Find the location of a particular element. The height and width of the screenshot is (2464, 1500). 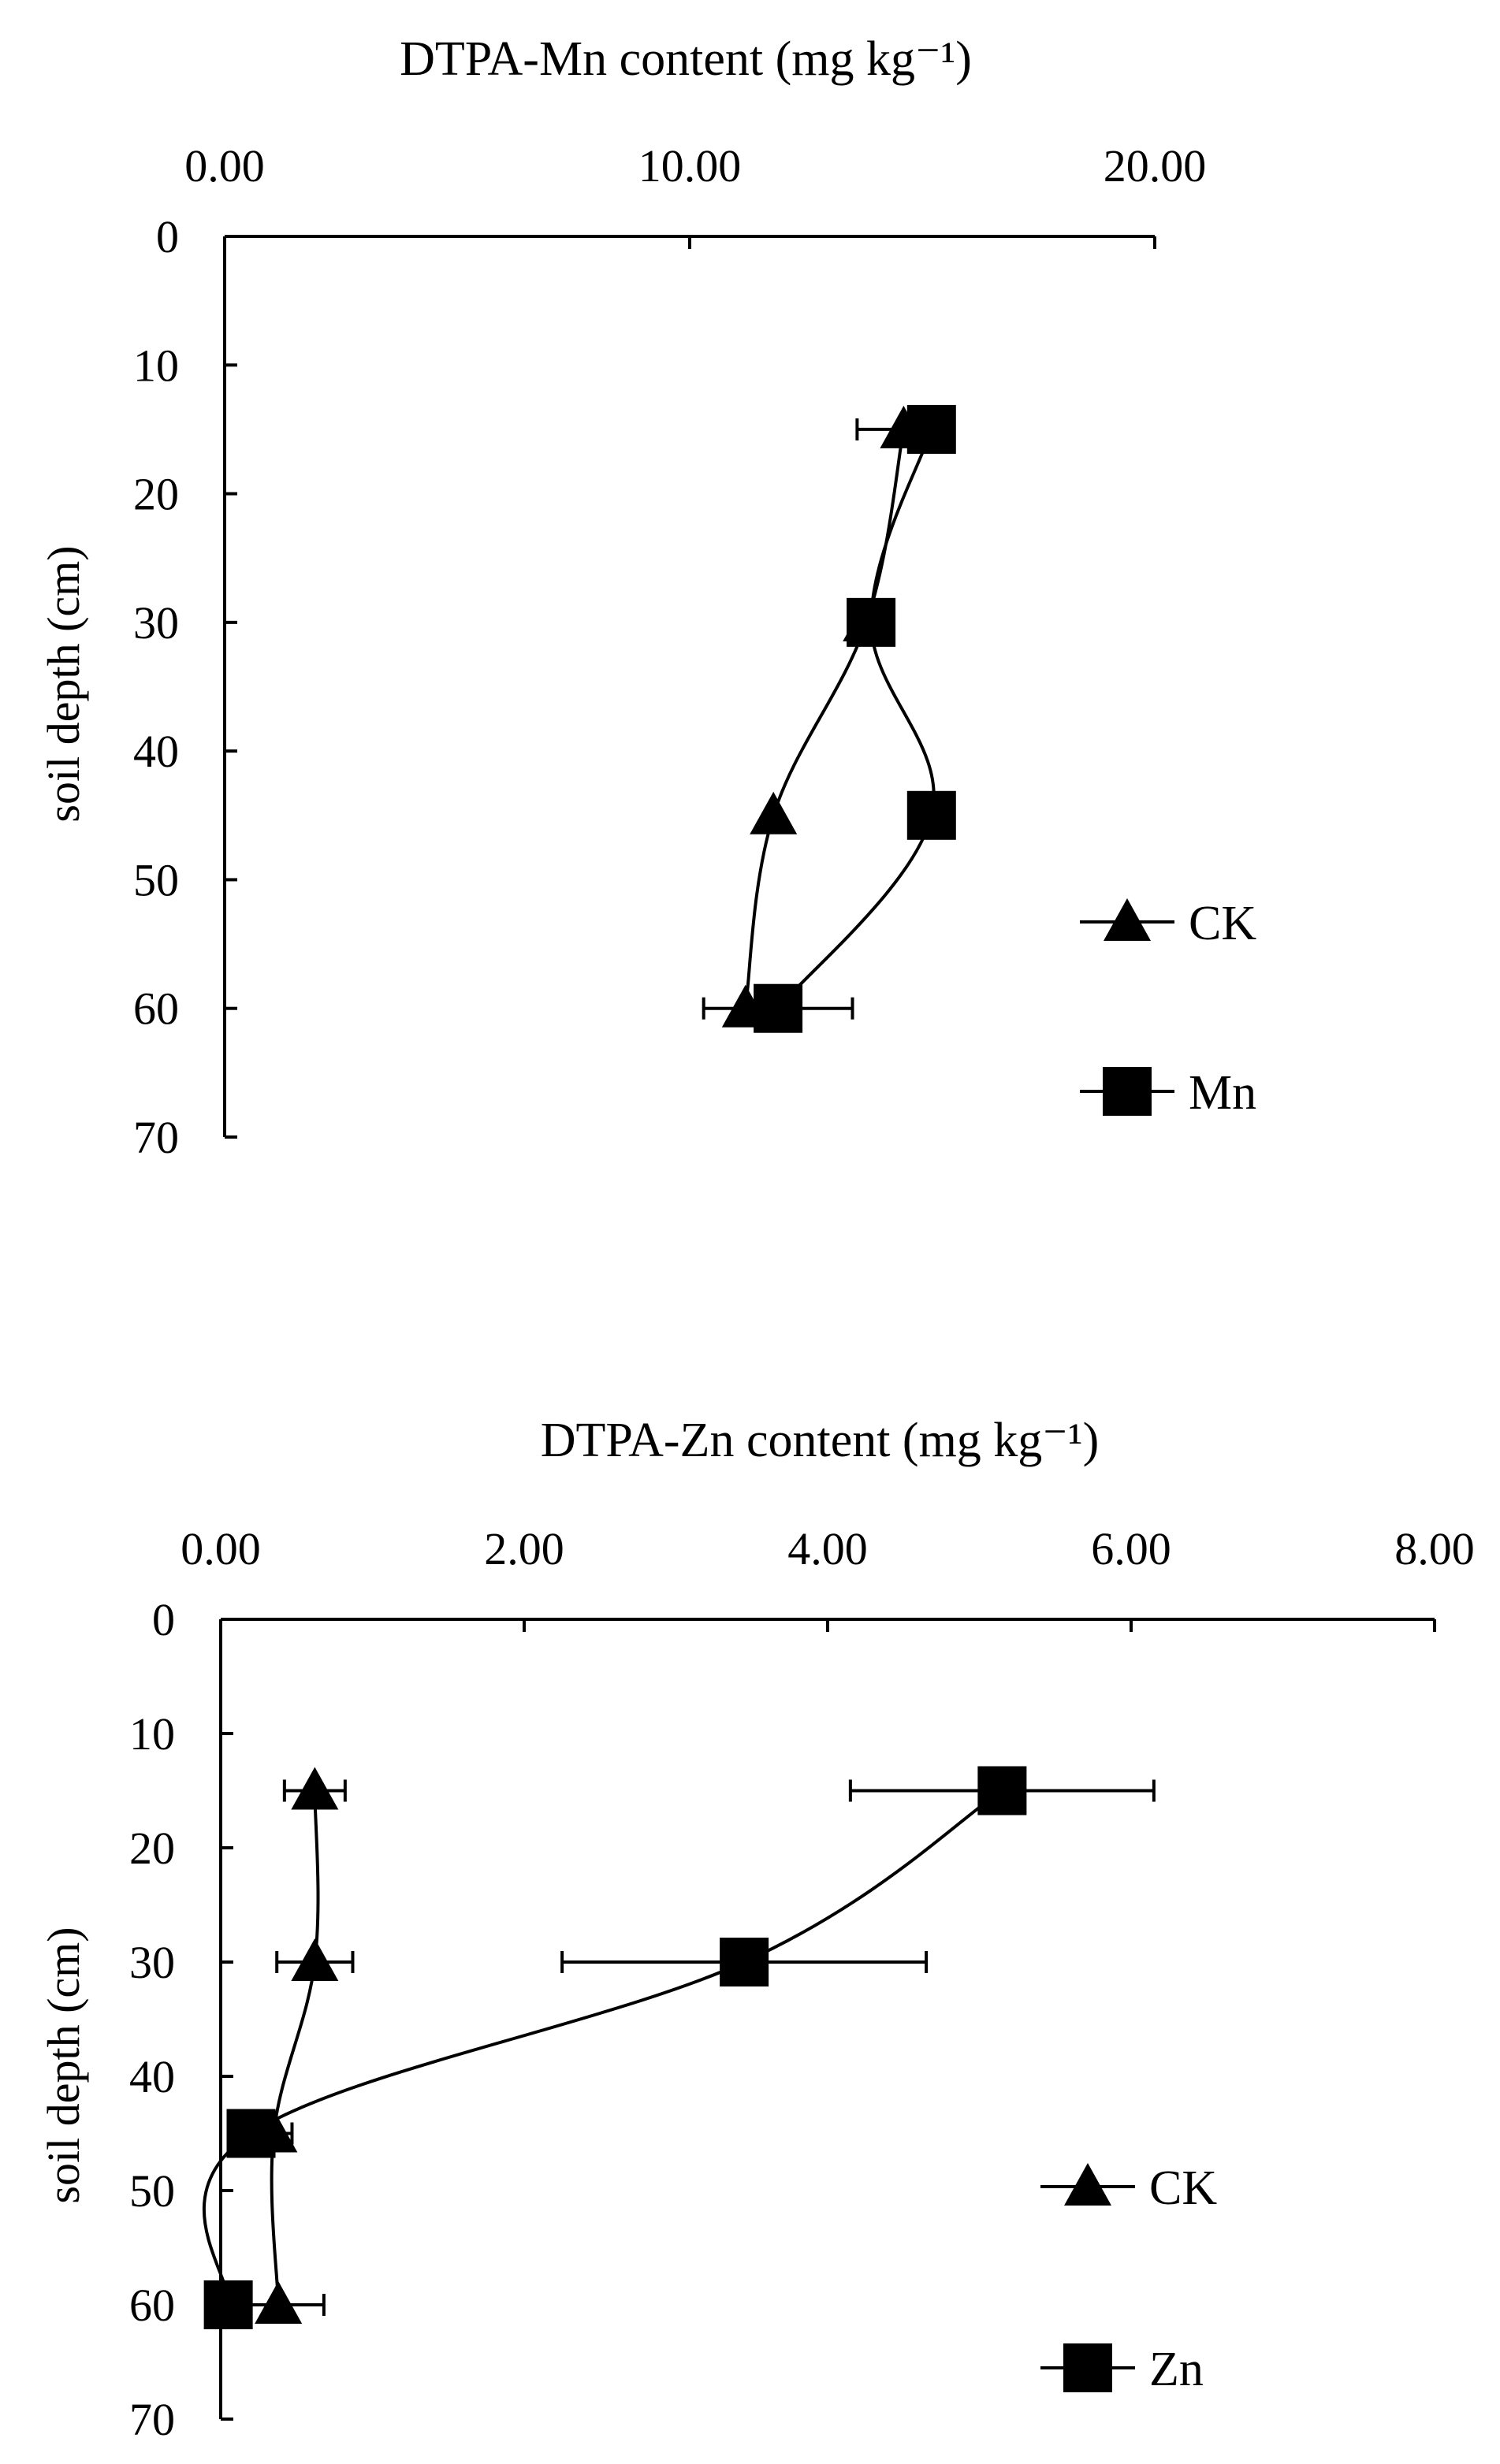

legend-label: Zn is located at coordinates (1176, 2369).